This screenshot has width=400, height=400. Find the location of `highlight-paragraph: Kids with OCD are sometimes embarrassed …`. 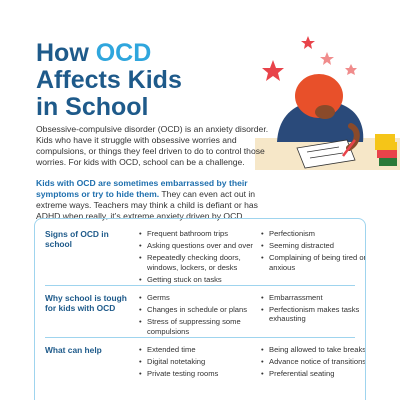

highlight-paragraph: Kids with OCD are sometimes embarrassed … is located at coordinates (156, 200).